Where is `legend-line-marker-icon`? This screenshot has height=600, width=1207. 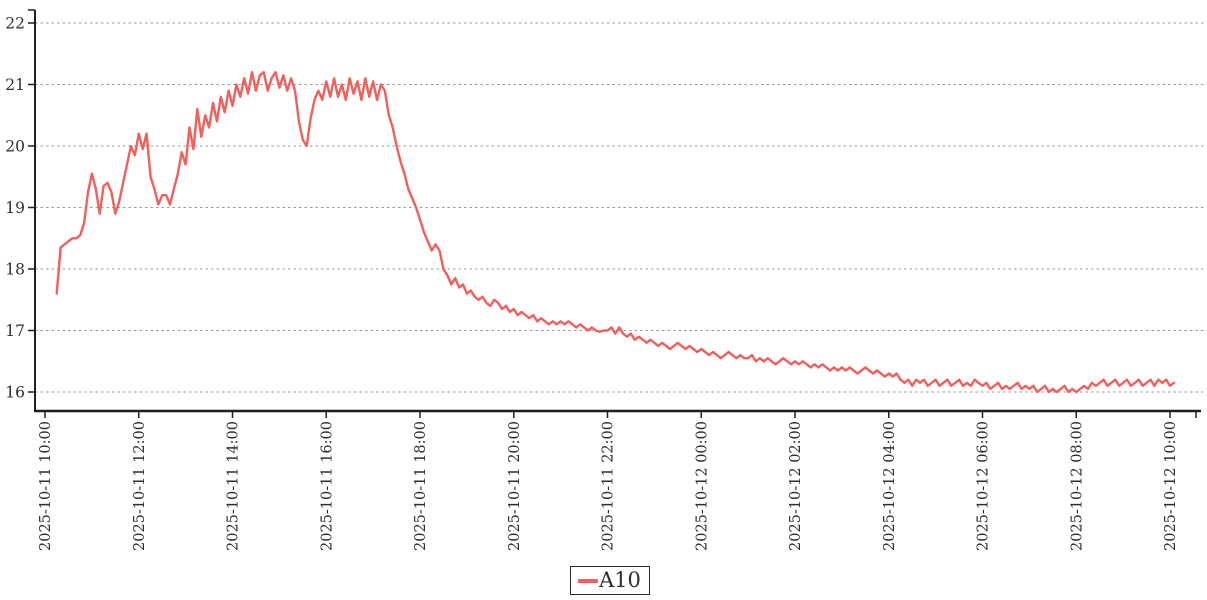
legend-line-marker-icon is located at coordinates (588, 580).